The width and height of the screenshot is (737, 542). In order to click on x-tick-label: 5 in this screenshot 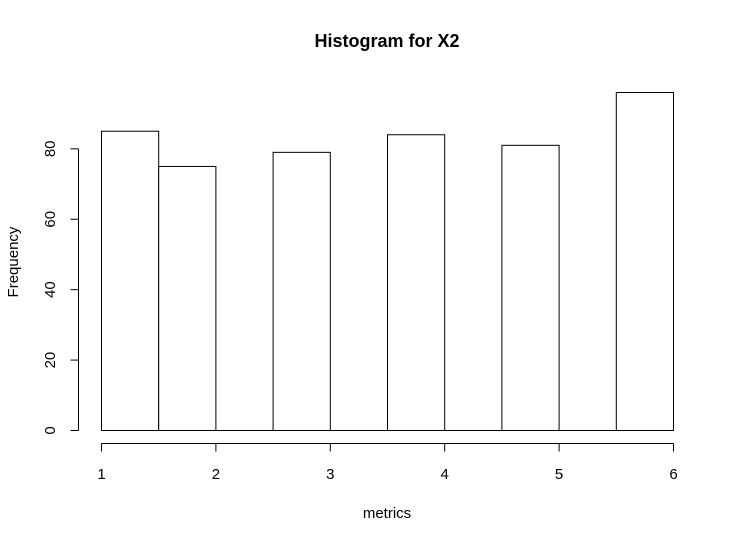, I will do `click(559, 474)`.